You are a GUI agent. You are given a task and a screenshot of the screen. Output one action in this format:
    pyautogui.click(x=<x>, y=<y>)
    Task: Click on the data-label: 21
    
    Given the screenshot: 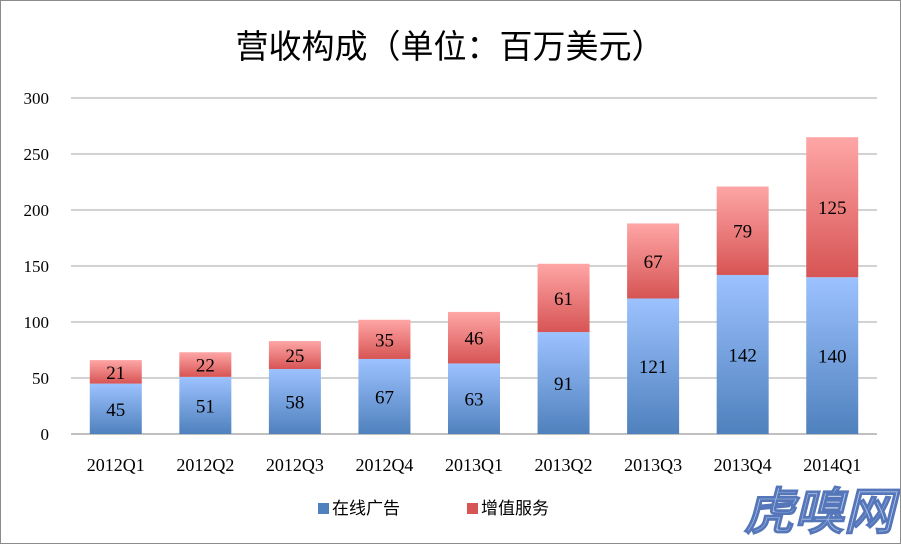 What is the action you would take?
    pyautogui.click(x=115, y=373)
    